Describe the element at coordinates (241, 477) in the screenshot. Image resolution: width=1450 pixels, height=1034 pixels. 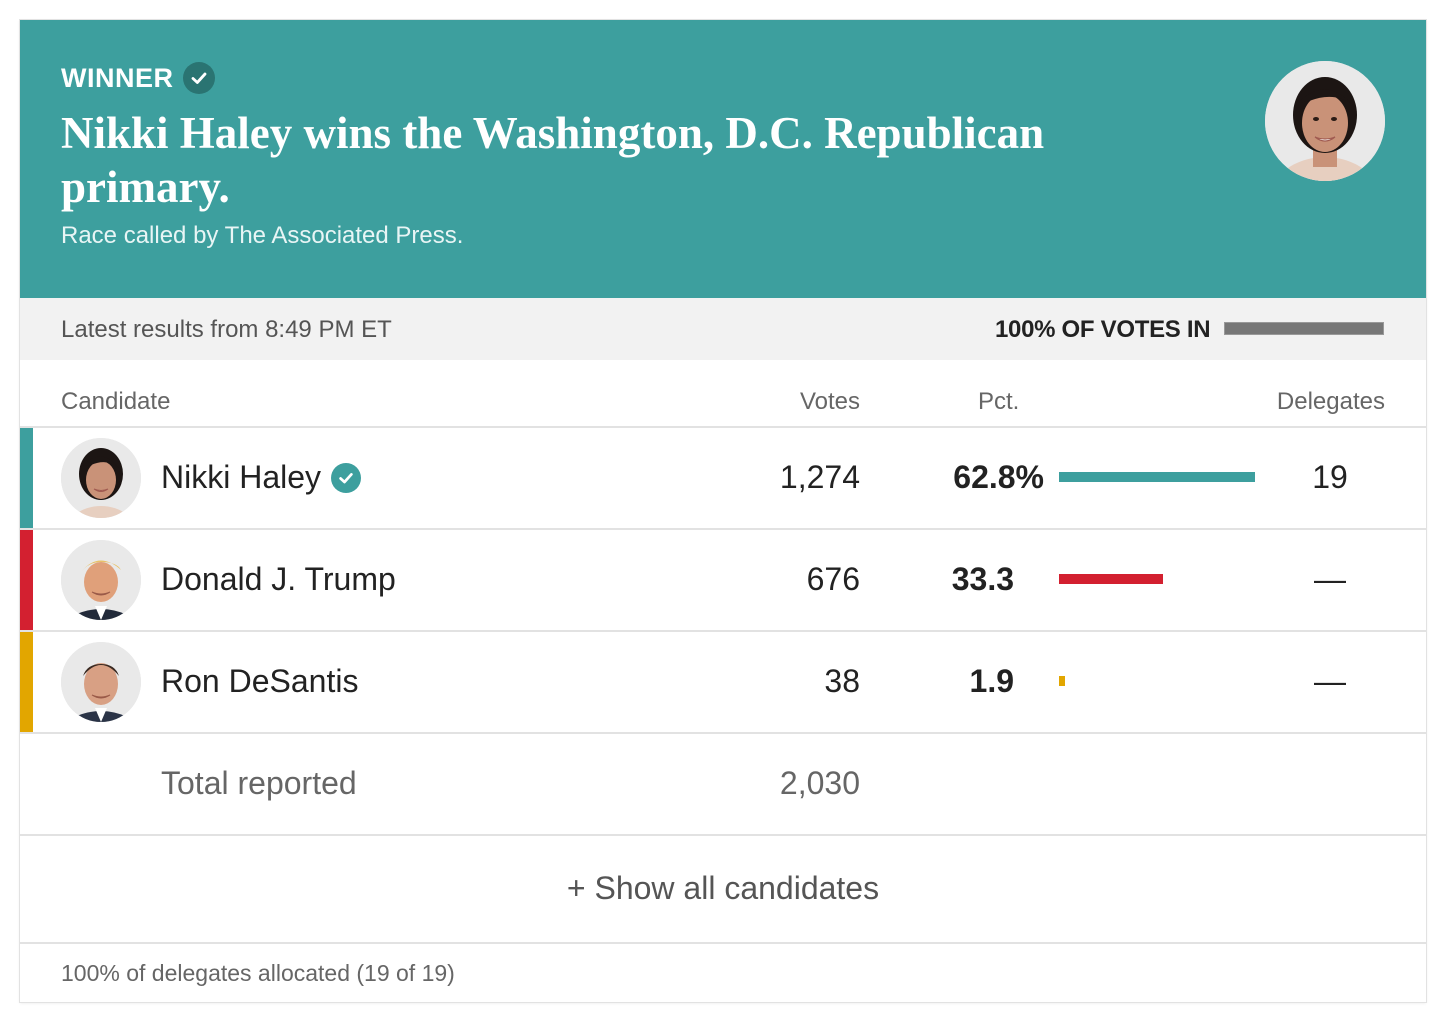
I see `candidate-name-text: Nikki Haley` at that location.